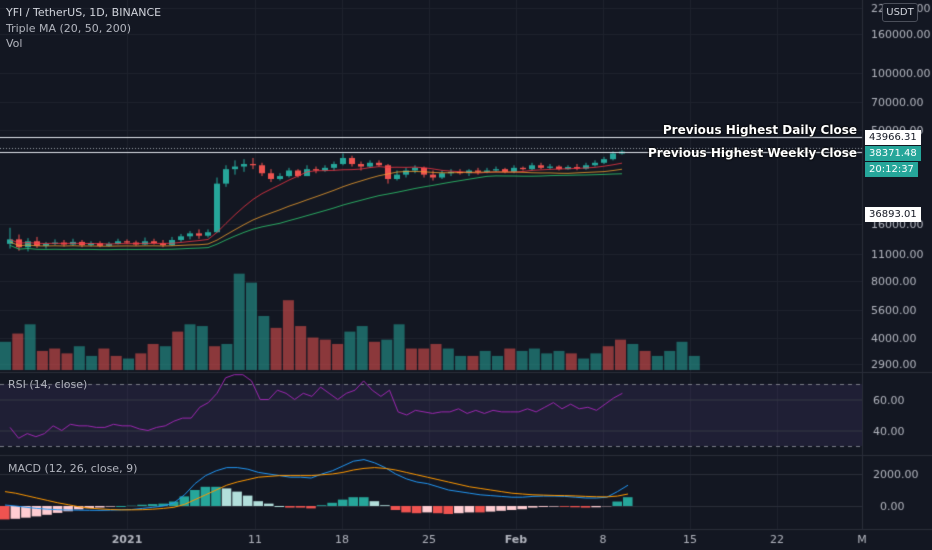 The width and height of the screenshot is (932, 550). Describe the element at coordinates (48, 384) in the screenshot. I see `rsi-label: RSI (14, close)` at that location.